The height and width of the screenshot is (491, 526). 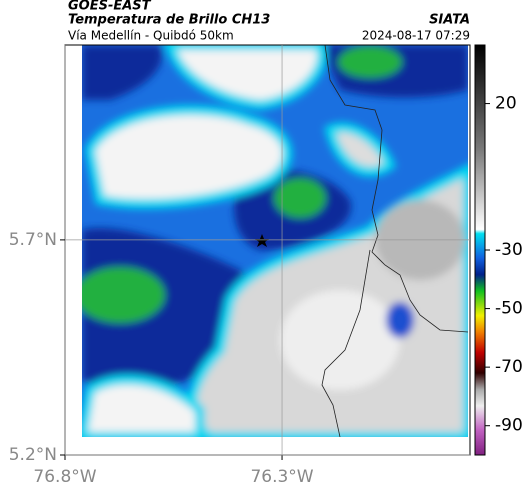 I want to click on title: Temperatura de Brillo CH13, so click(x=169, y=20).